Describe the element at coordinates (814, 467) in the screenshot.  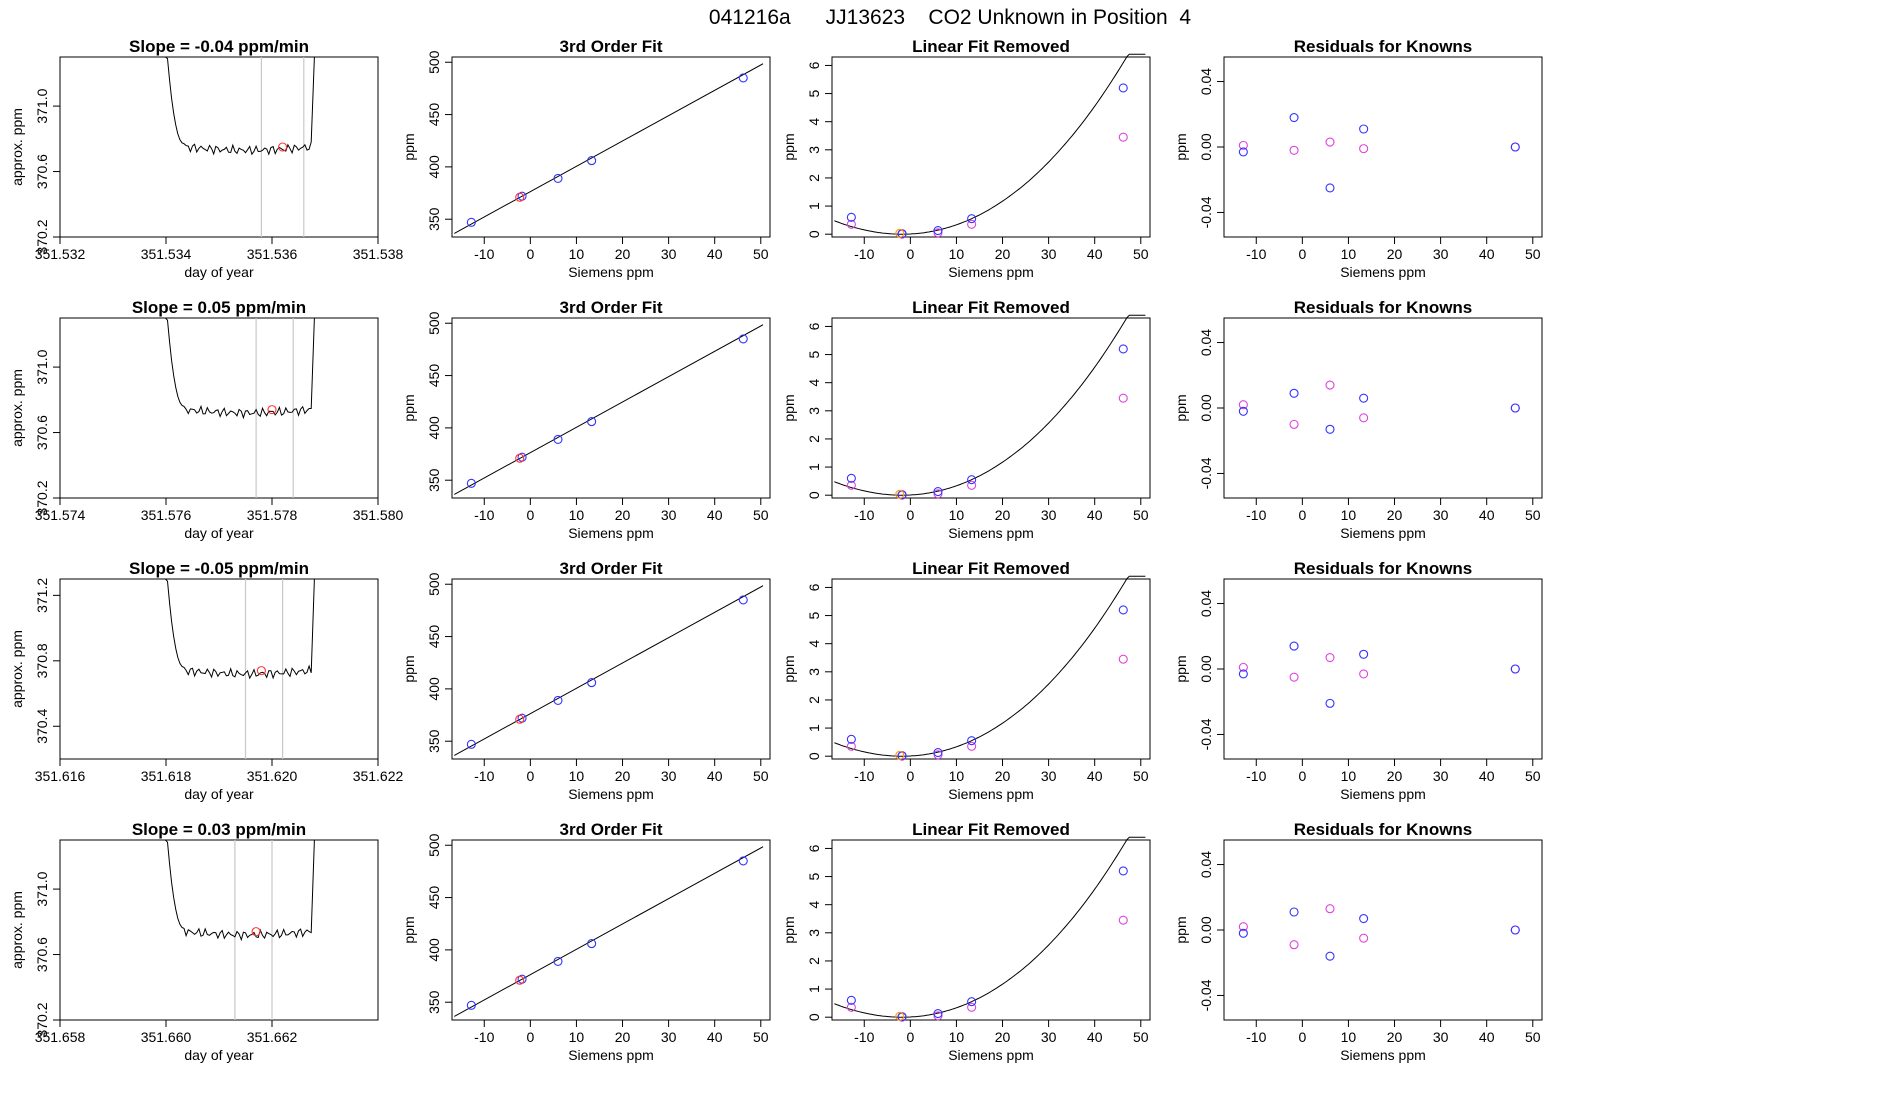
I see `y-tick-label: 1` at that location.